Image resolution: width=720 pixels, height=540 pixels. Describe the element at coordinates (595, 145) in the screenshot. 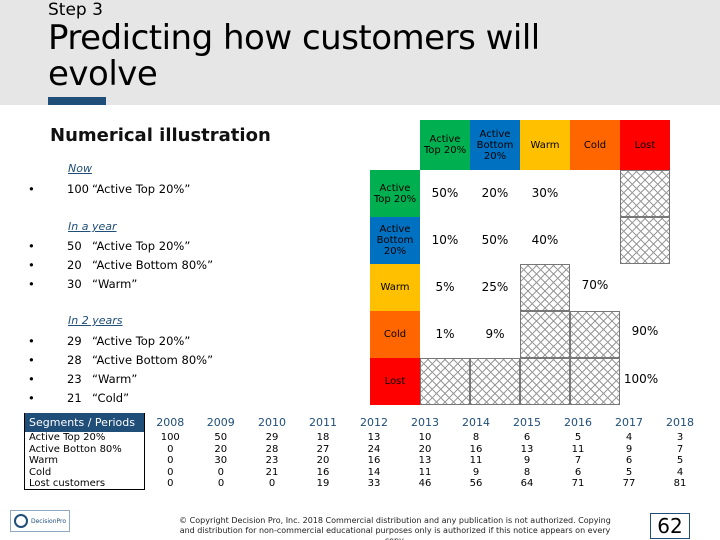

I see `col-header-cold: Cold` at that location.